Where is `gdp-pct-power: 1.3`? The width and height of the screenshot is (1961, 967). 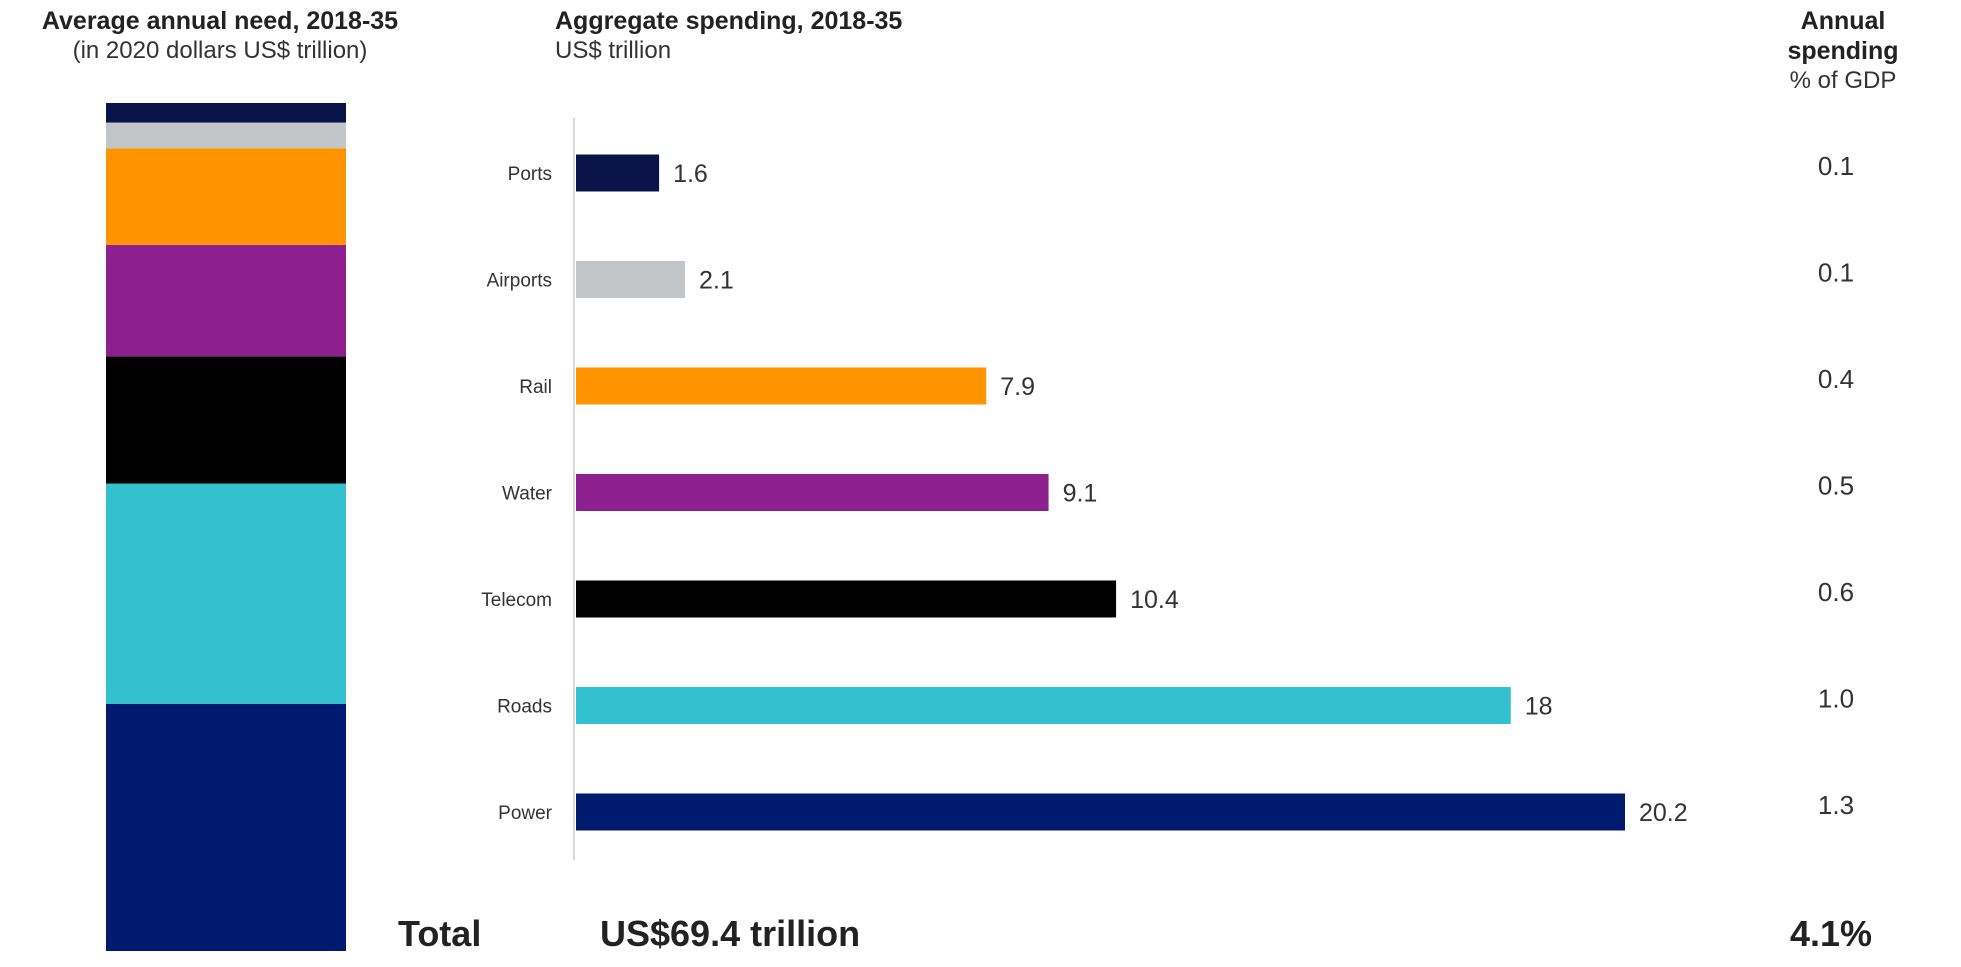 gdp-pct-power: 1.3 is located at coordinates (1836, 805).